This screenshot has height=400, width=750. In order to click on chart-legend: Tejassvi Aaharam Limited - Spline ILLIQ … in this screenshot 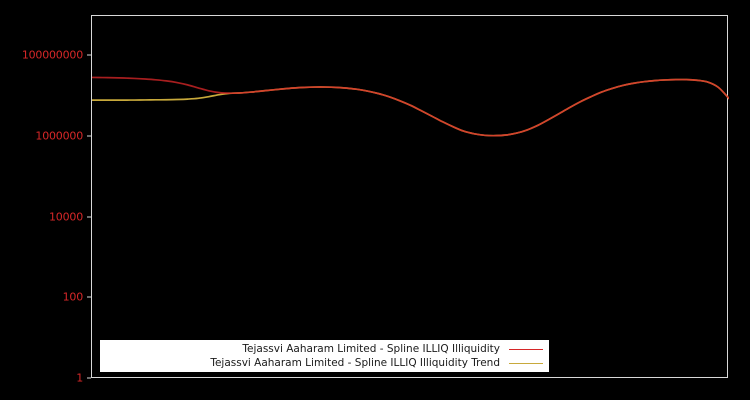, I will do `click(324, 356)`.